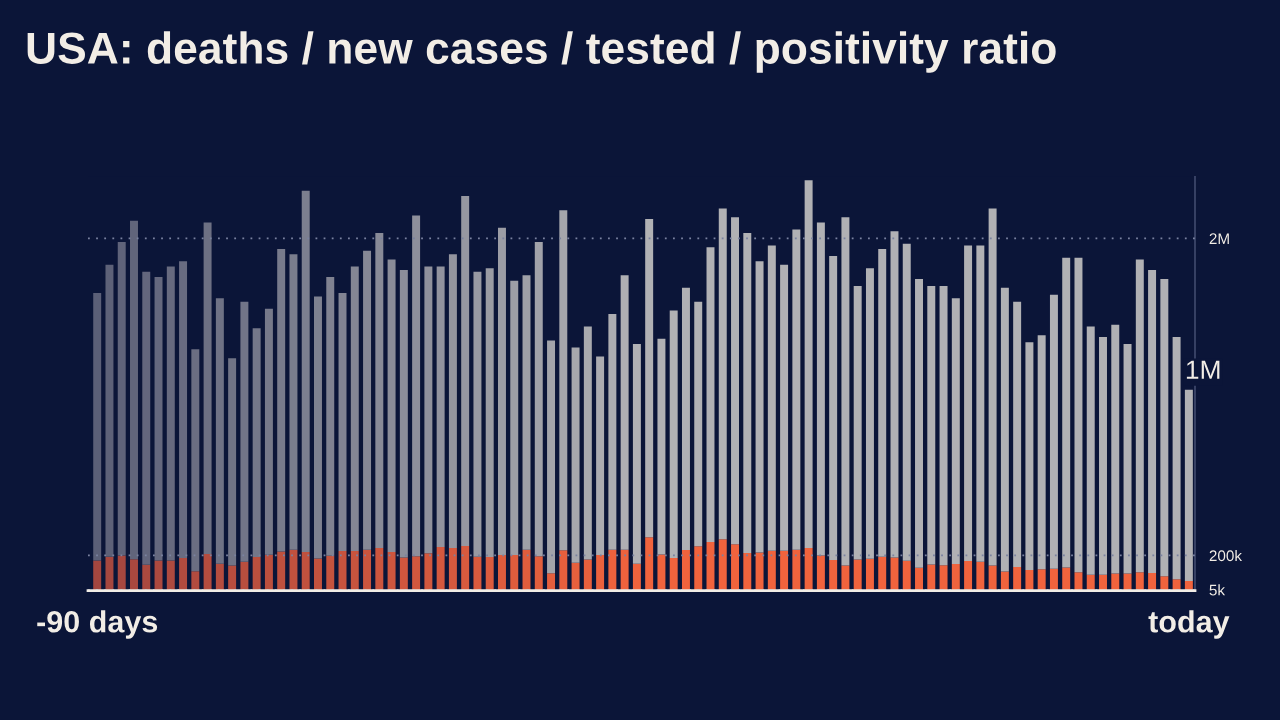 This screenshot has height=720, width=1280. Describe the element at coordinates (541, 52) in the screenshot. I see `chart-title: USA: deaths / new cases / tested / positivity ratio` at that location.